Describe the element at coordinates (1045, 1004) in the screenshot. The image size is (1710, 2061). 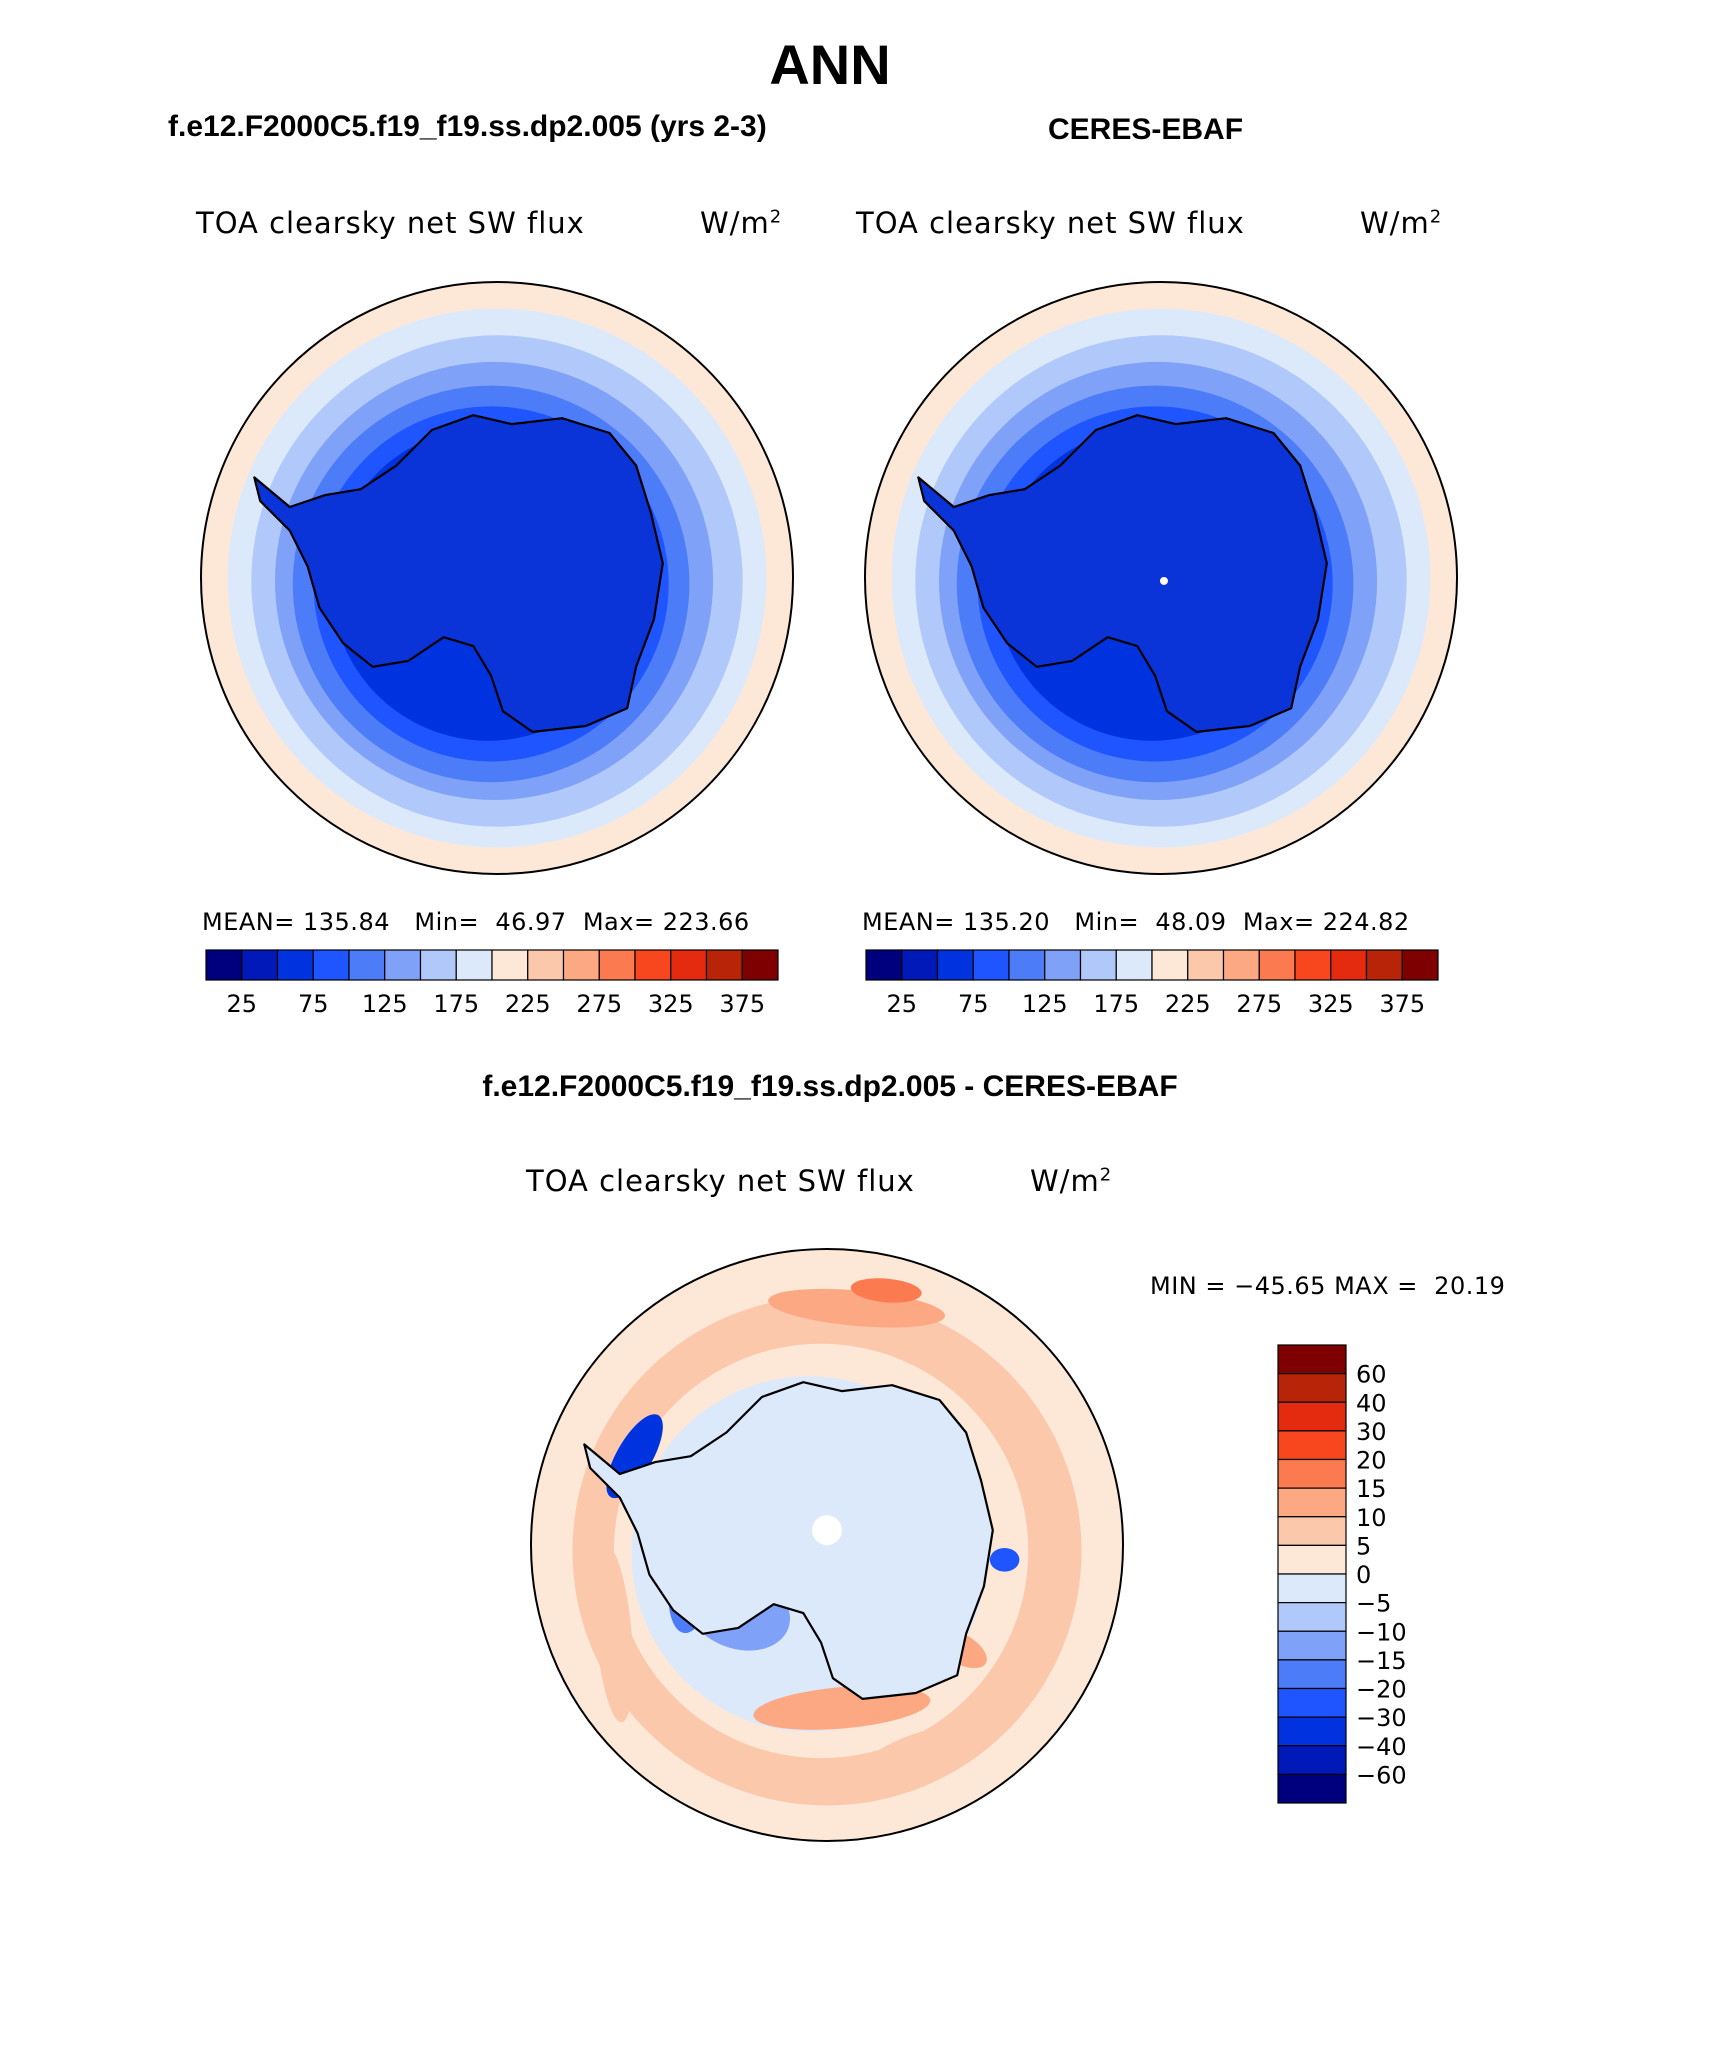
I see `colorbar-tick-label: 125` at that location.